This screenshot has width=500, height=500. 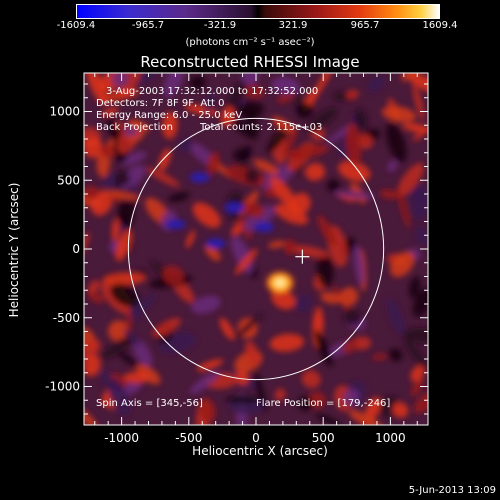 What do you see at coordinates (121, 438) in the screenshot?
I see `x-tick-label: -1000` at bounding box center [121, 438].